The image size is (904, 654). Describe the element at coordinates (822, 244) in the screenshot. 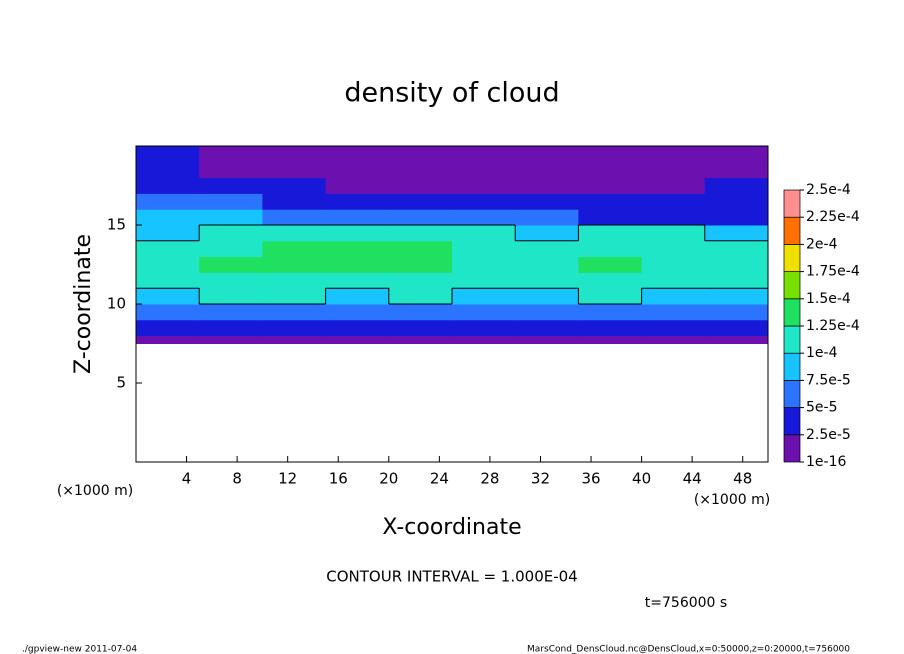

I see `colorbar-label: 2e-4` at that location.